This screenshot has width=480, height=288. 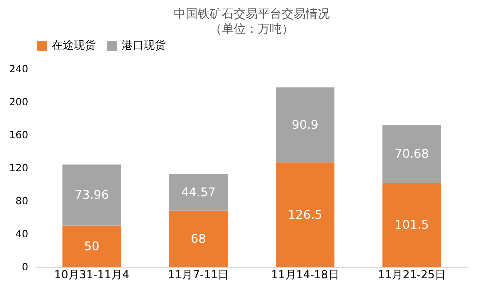 What do you see at coordinates (199, 275) in the screenshot?
I see `x-tick-label: 11月7-11日` at bounding box center [199, 275].